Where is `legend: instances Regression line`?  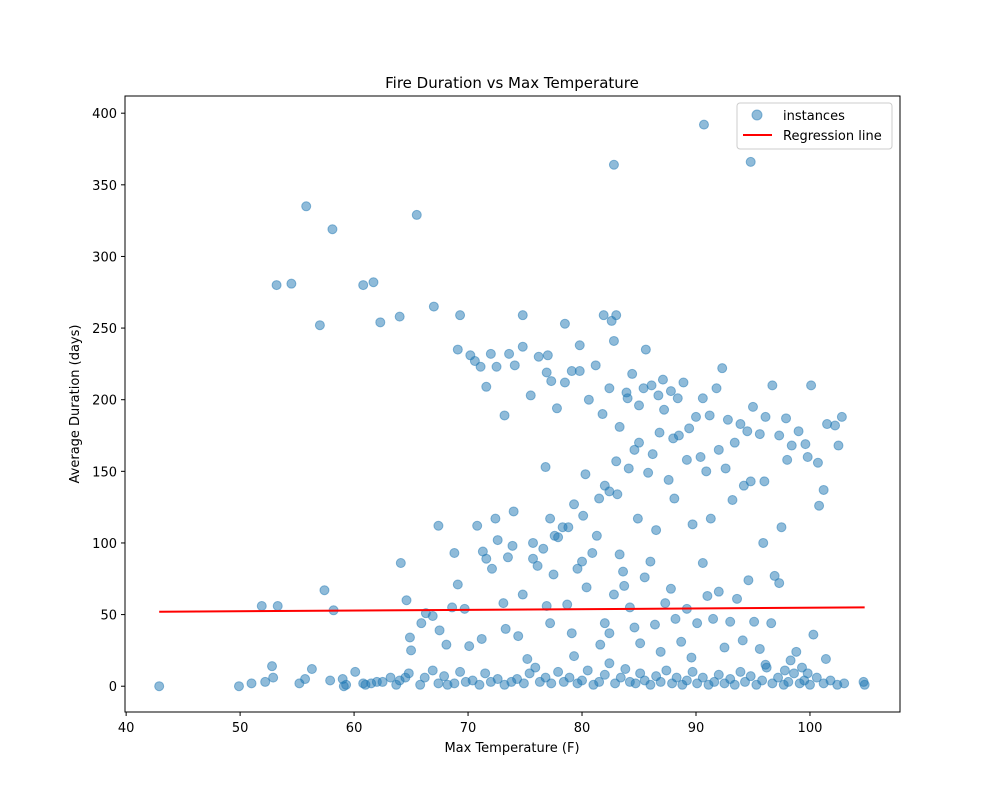 legend: instances Regression line is located at coordinates (814, 126).